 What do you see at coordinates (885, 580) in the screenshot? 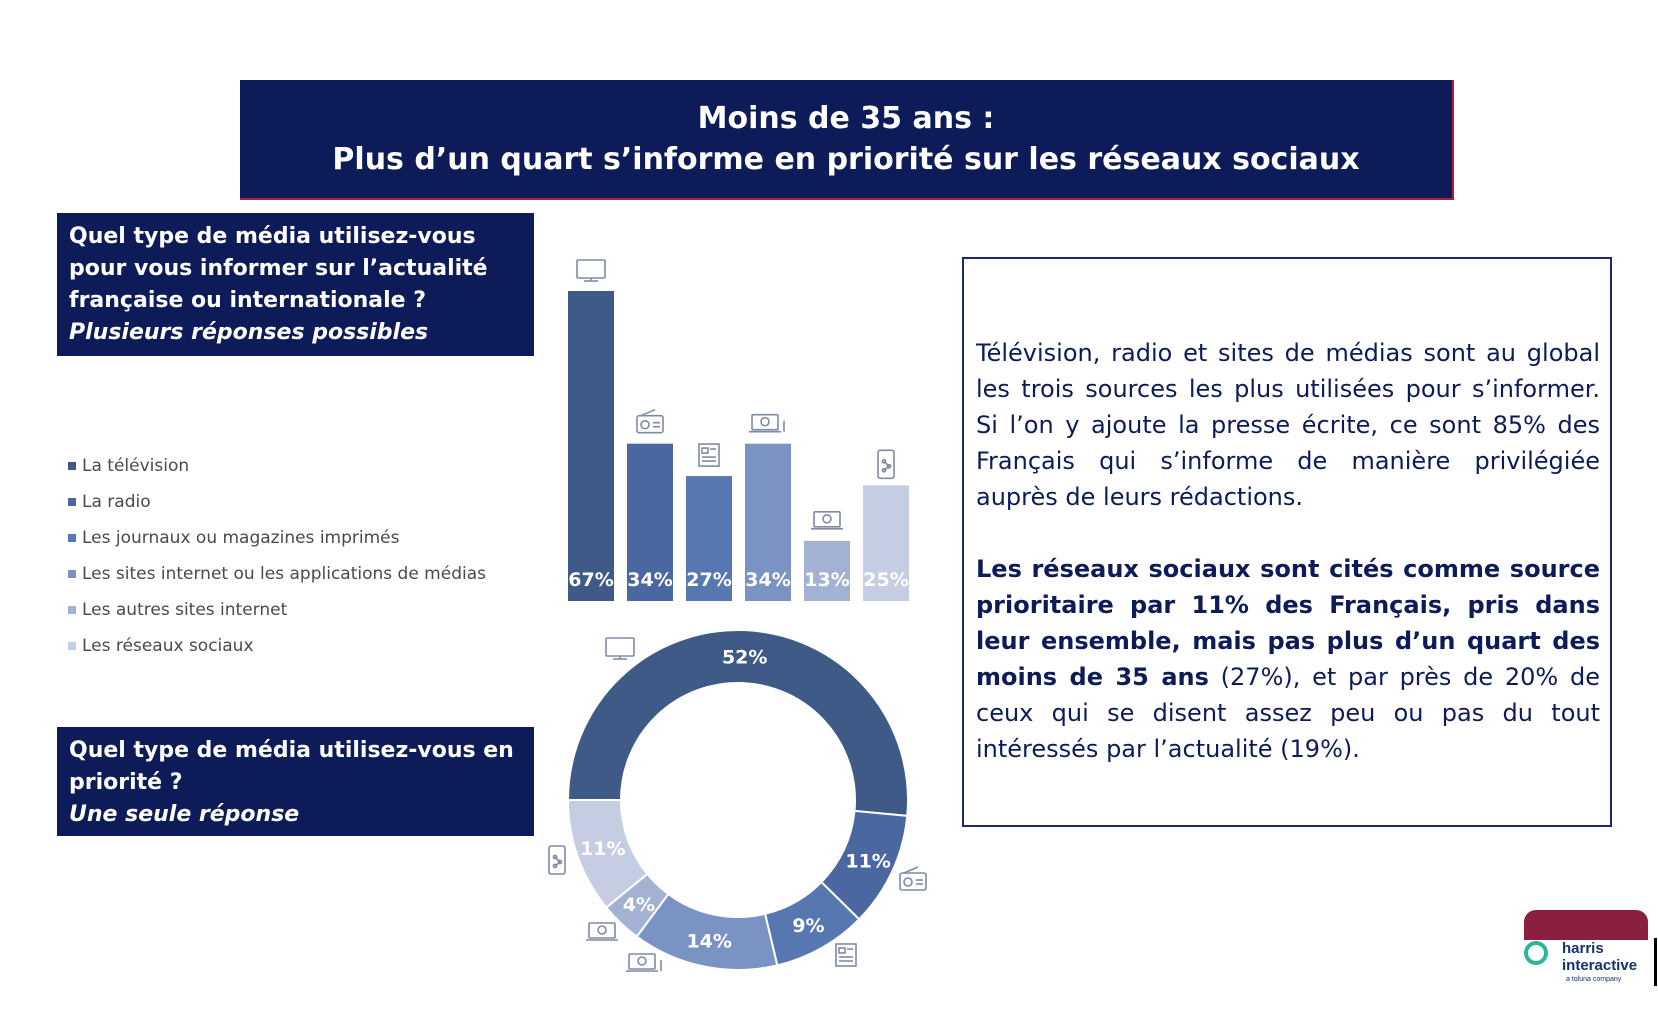
I see `bar-label-6: 25%` at bounding box center [885, 580].